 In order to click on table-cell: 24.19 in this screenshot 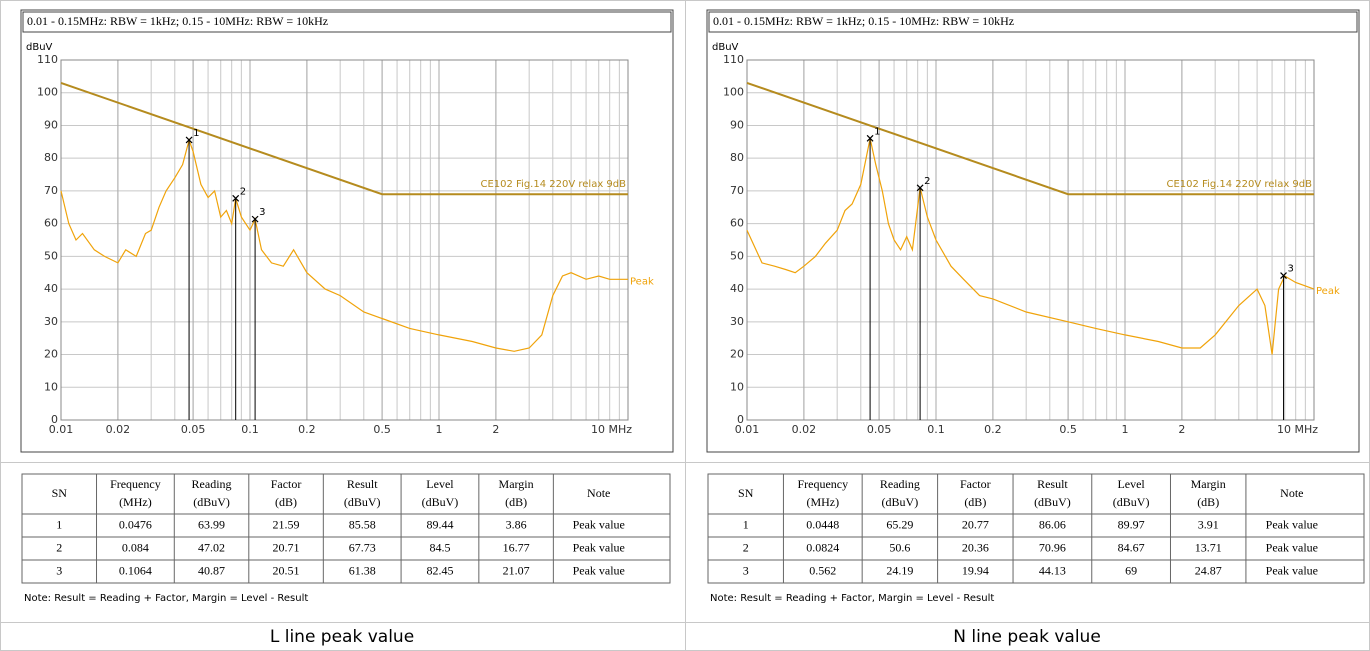, I will do `click(899, 570)`.